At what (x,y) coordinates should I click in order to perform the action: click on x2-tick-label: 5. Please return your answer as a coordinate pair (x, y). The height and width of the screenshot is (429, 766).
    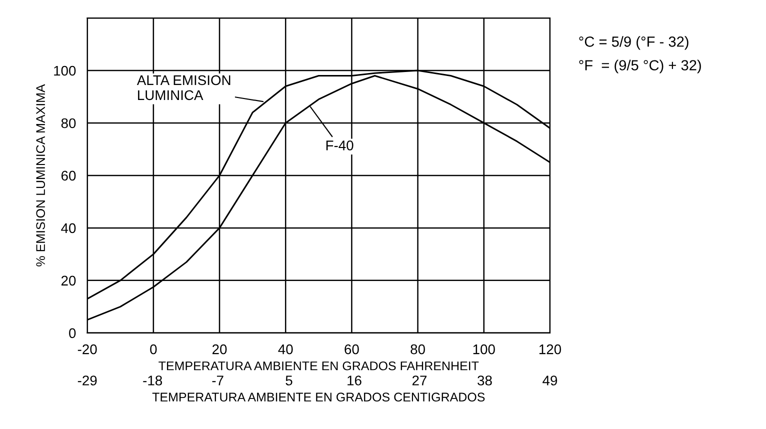
    Looking at the image, I should click on (289, 381).